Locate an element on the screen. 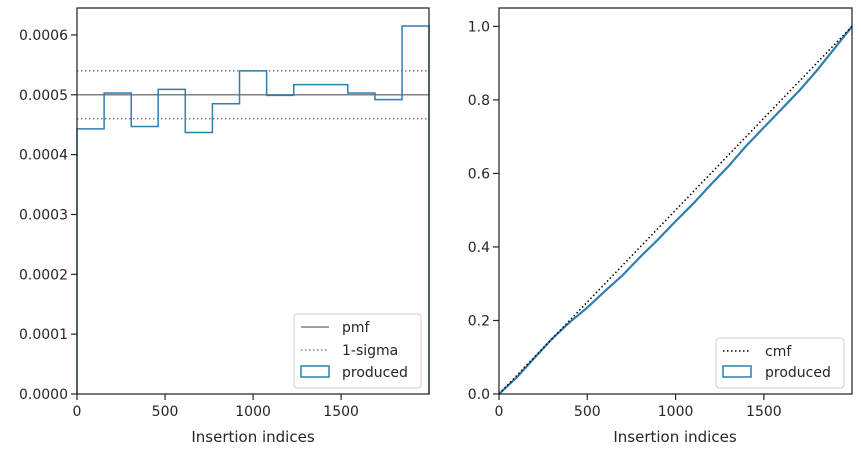 This screenshot has height=453, width=861. legend-sigma-label: 1-sigma is located at coordinates (370, 351).